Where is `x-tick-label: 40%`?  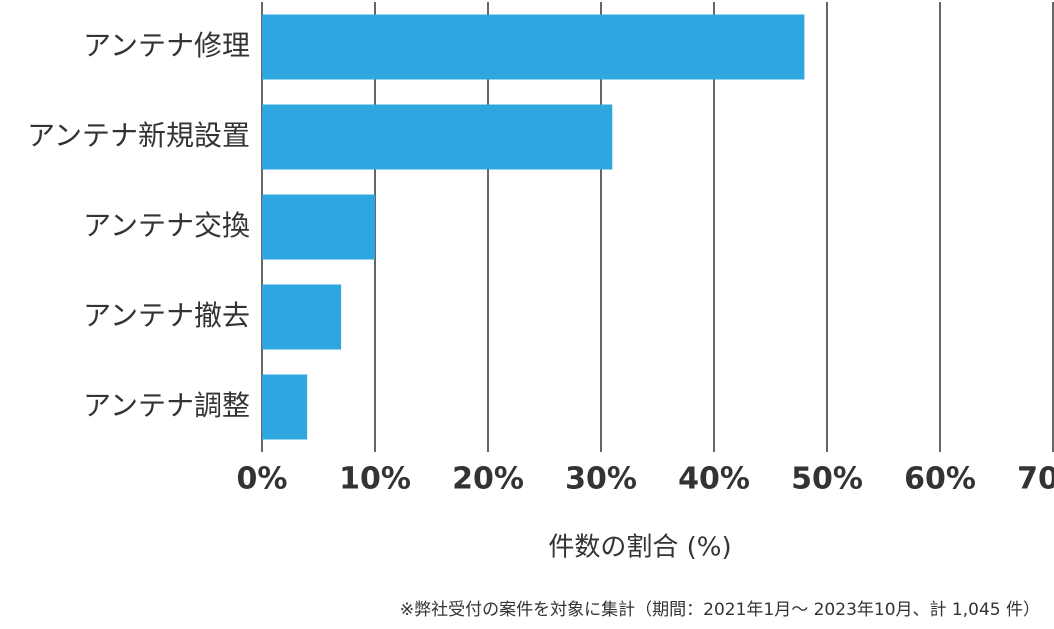 x-tick-label: 40% is located at coordinates (714, 479).